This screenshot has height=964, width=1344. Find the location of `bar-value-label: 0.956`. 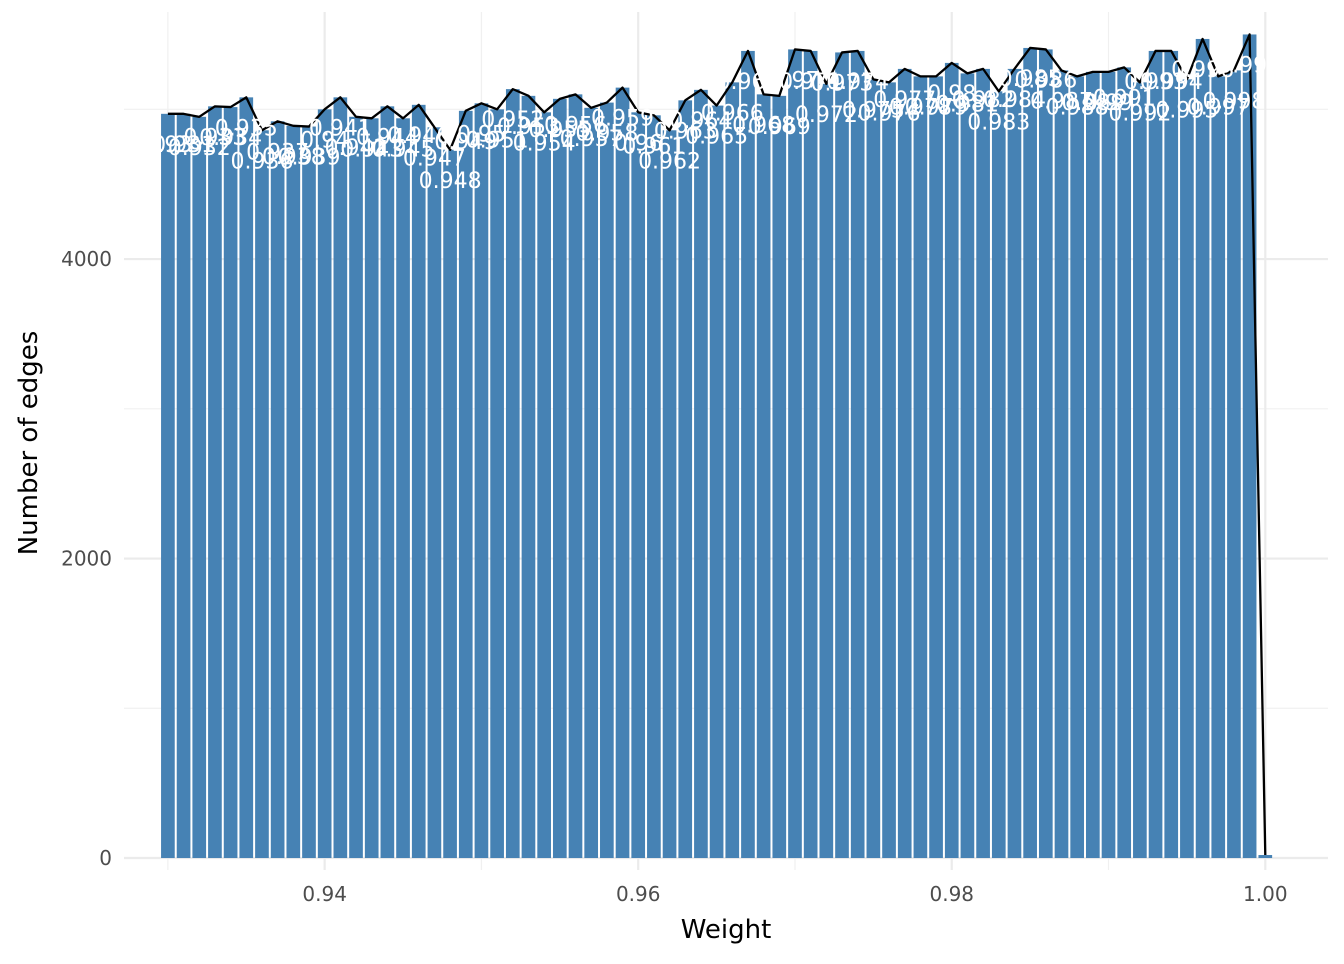

bar-value-label: 0.956 is located at coordinates (575, 125).